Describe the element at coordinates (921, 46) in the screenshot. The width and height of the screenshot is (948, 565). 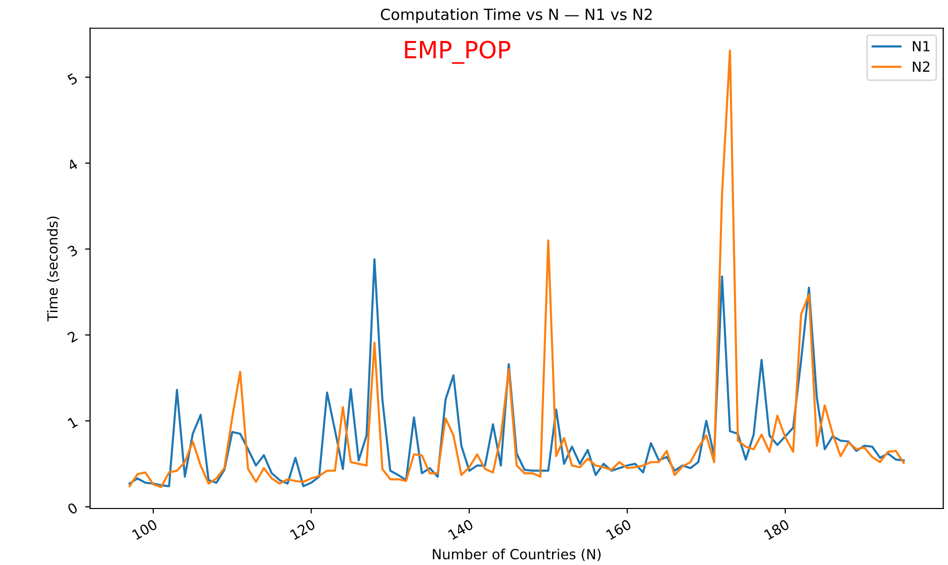
I see `legend-label: N1` at that location.